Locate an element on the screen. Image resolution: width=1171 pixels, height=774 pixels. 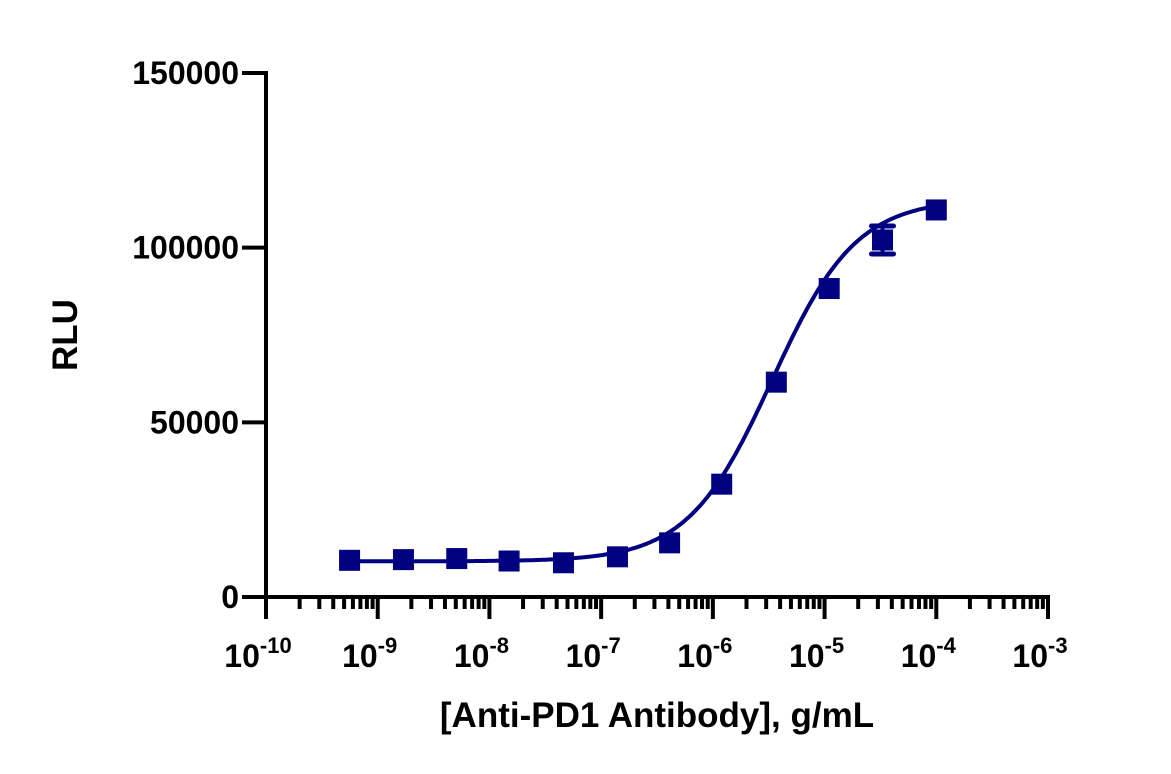
x-tick-label: 10⁻⁹ is located at coordinates (369, 653).